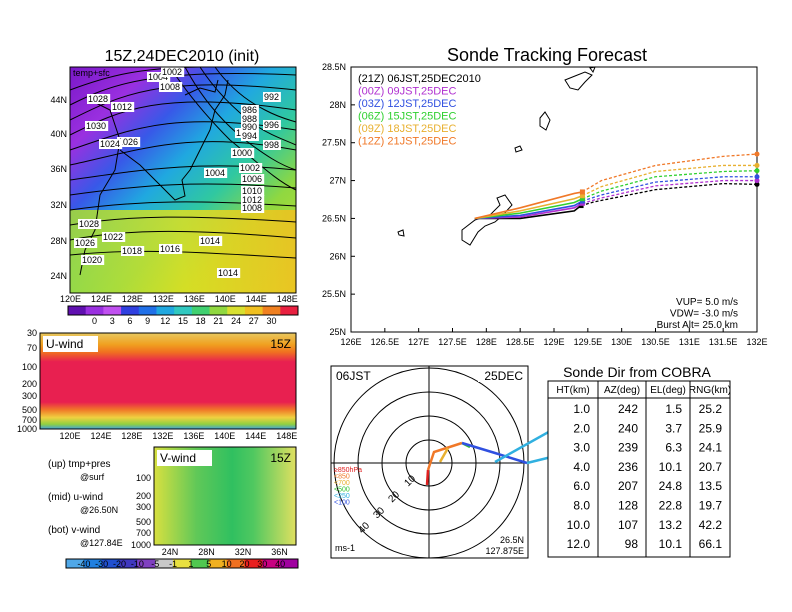 This screenshot has height=612, width=792. What do you see at coordinates (94, 321) in the screenshot?
I see `temp-colorbar-label: 0` at bounding box center [94, 321].